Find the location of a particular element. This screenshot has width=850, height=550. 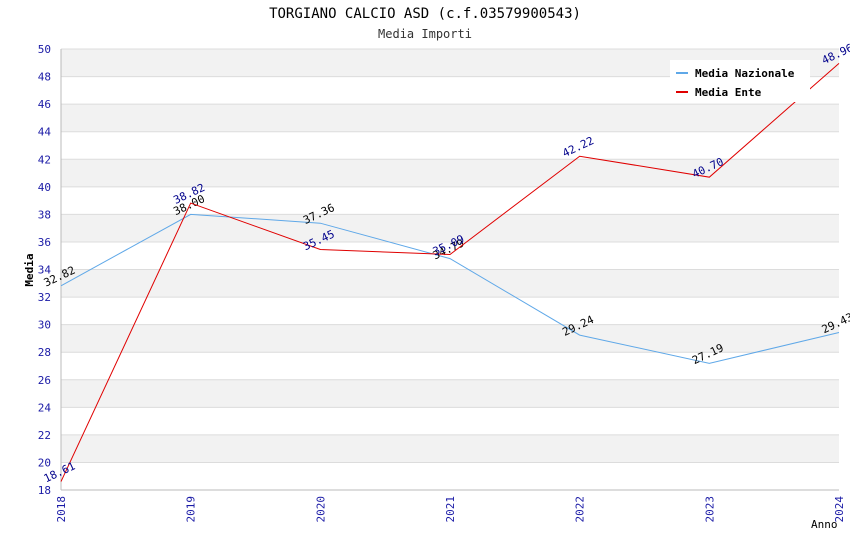

y-tick-label: 50 is located at coordinates (44, 49).